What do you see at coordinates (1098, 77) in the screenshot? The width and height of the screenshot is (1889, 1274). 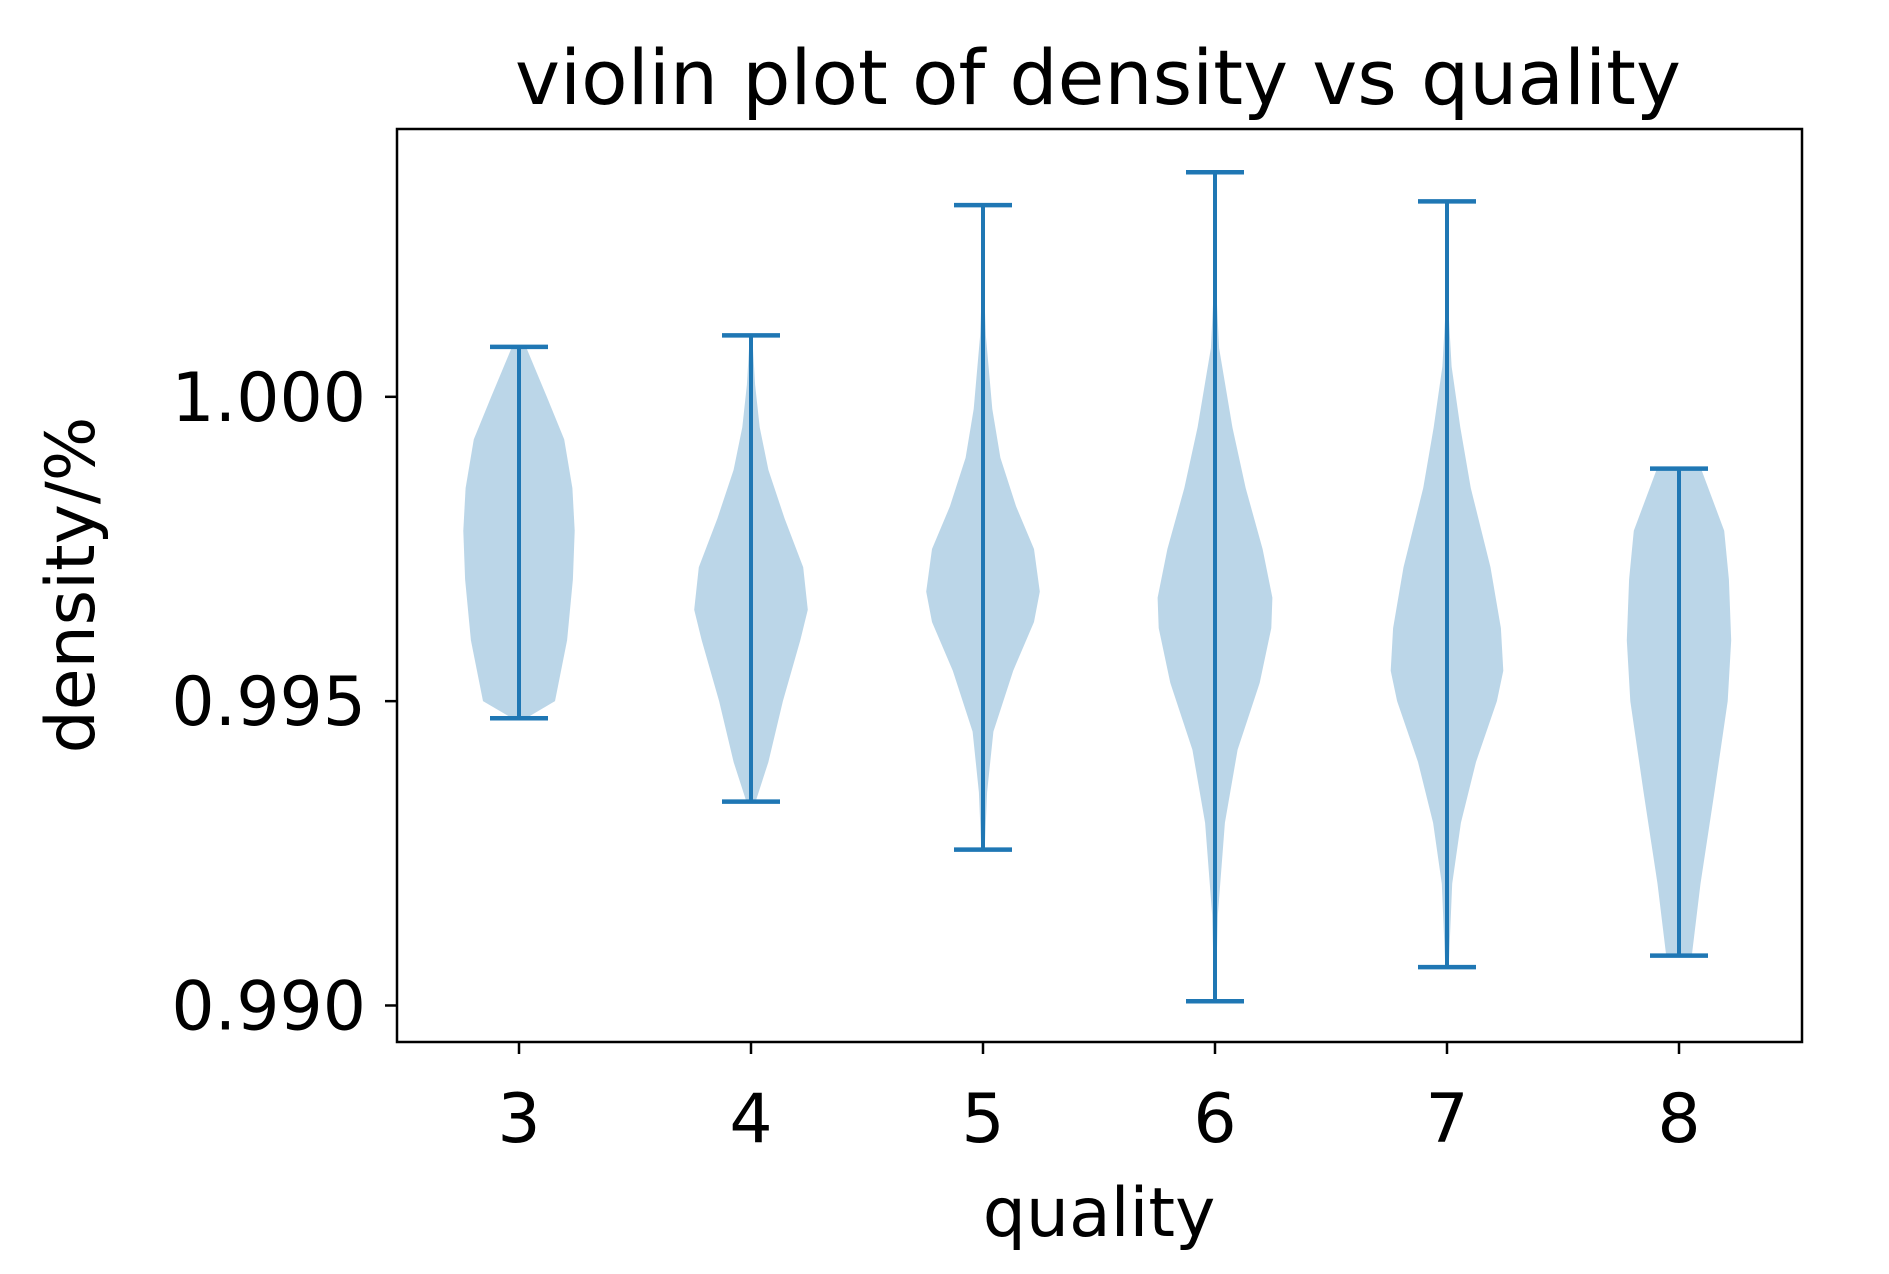 I see `chart-title: violin plot of density vs quality` at bounding box center [1098, 77].